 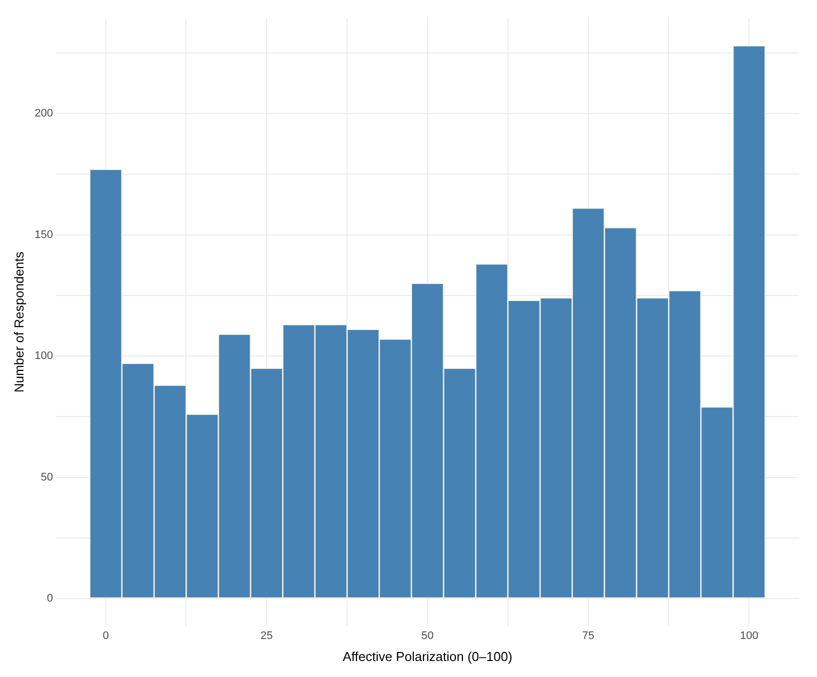 I want to click on y-tick-label: 0, so click(x=49, y=598).